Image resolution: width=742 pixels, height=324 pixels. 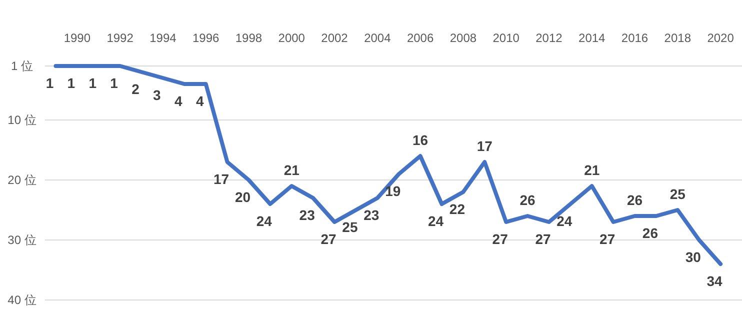 What do you see at coordinates (136, 89) in the screenshot?
I see `data-label: 2` at bounding box center [136, 89].